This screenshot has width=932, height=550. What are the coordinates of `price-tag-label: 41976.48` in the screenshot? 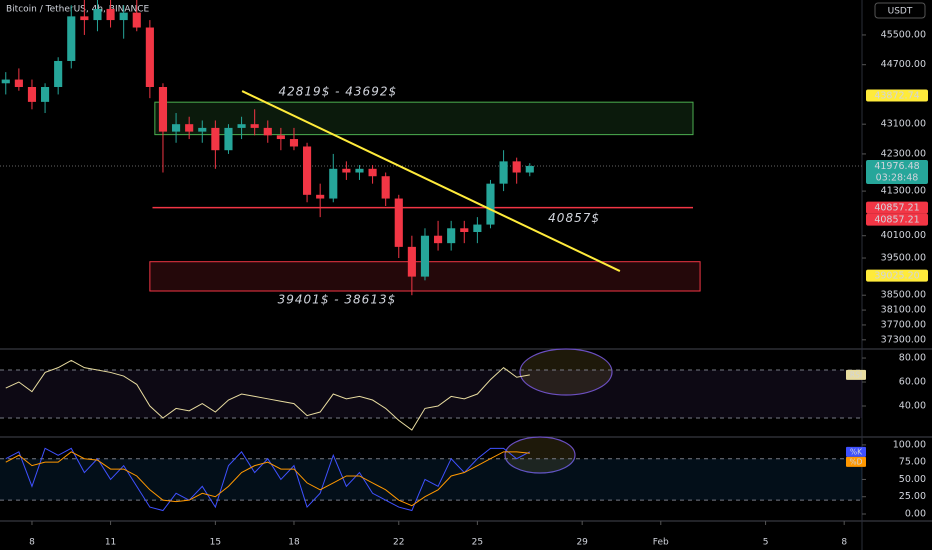 It's located at (896, 166).